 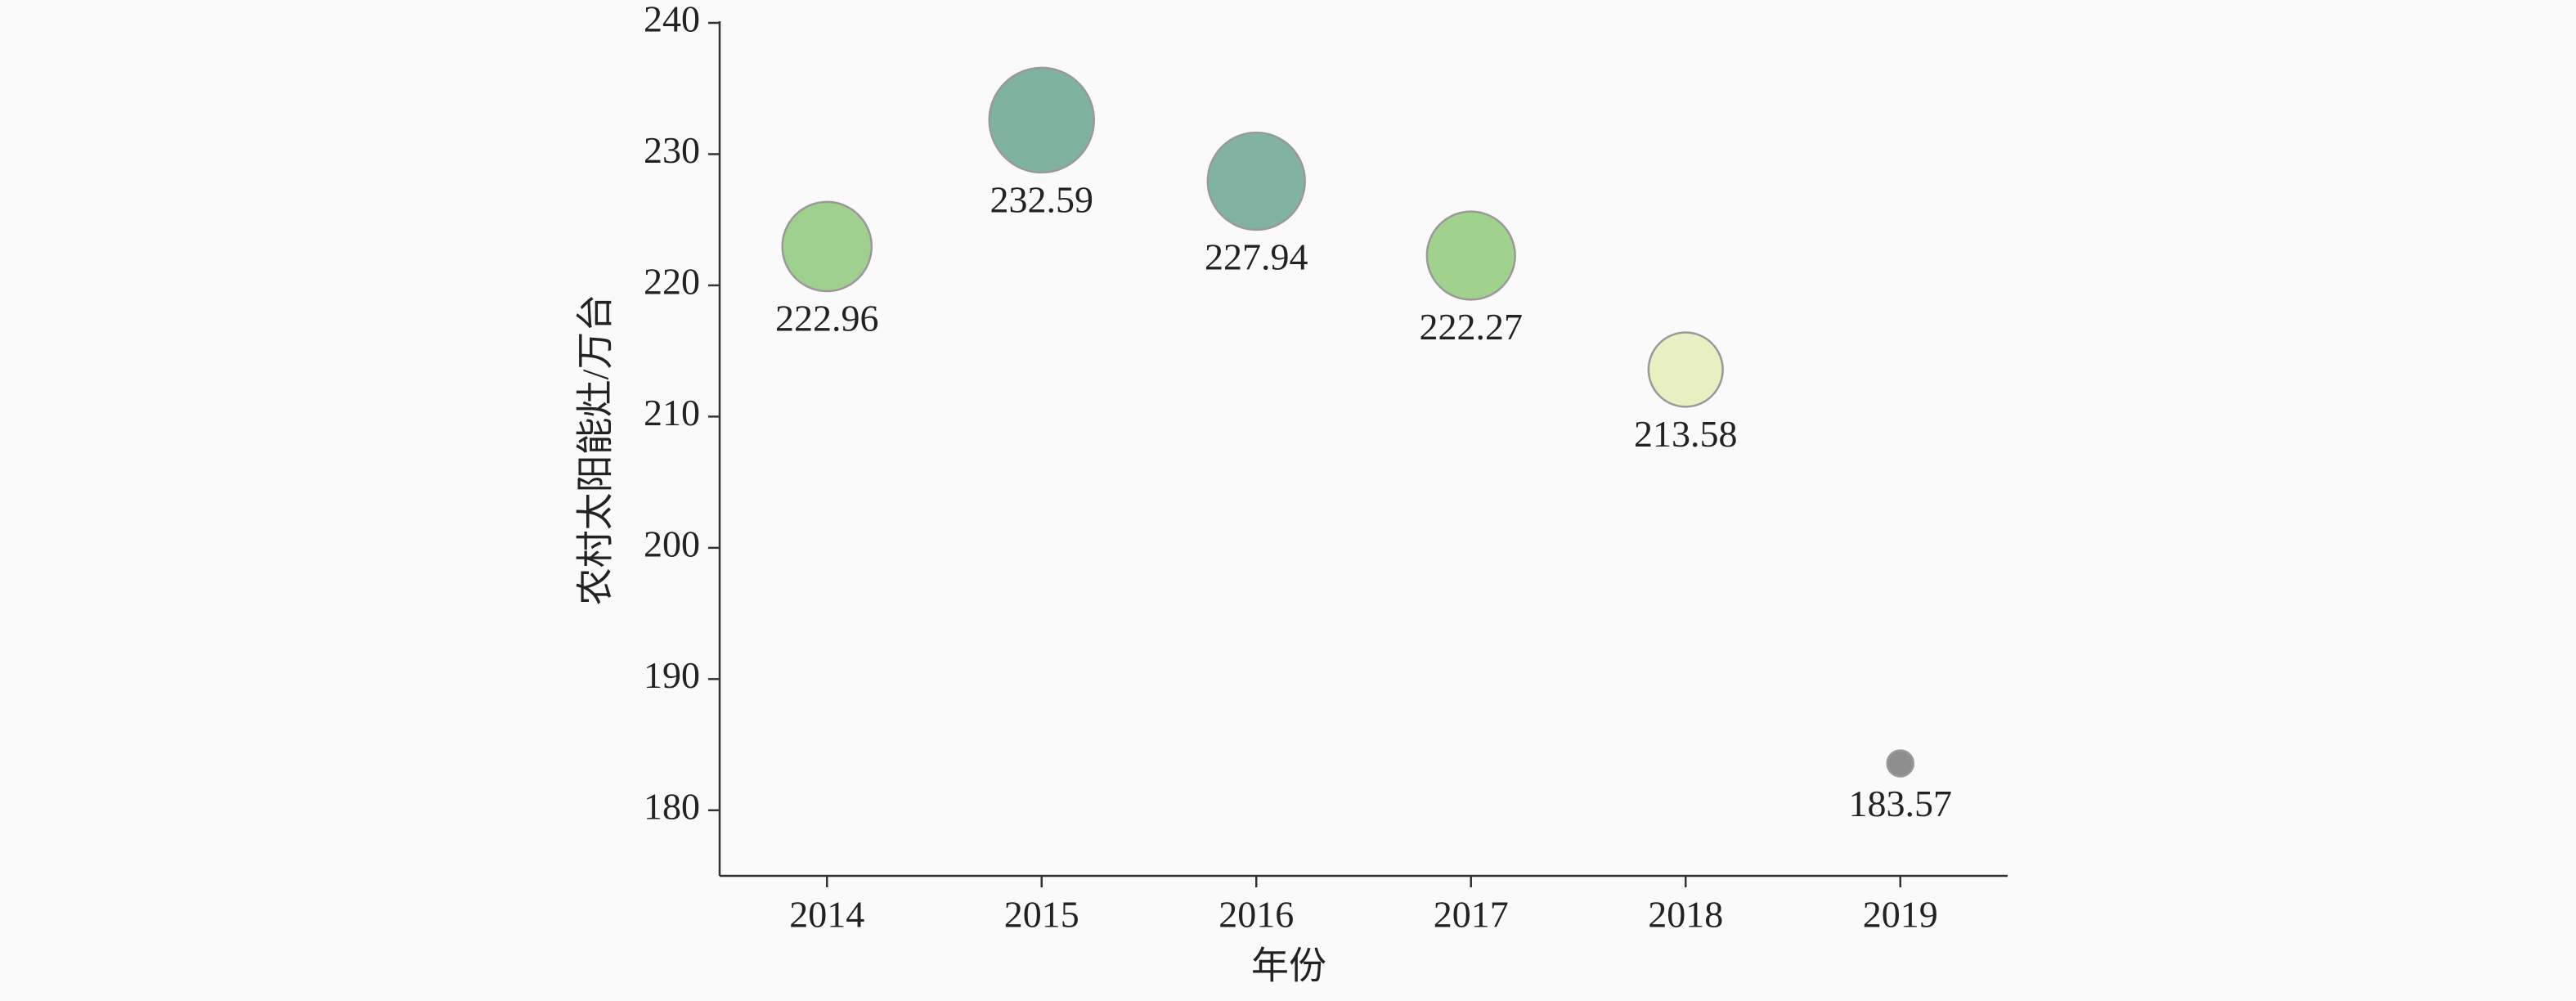 What do you see at coordinates (1256, 915) in the screenshot?
I see `x-tick-label: 2016` at bounding box center [1256, 915].